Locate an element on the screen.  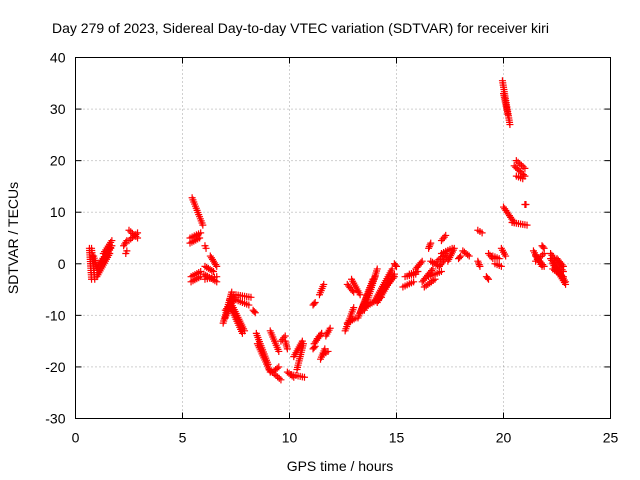
x-tick-label: 5 is located at coordinates (183, 438).